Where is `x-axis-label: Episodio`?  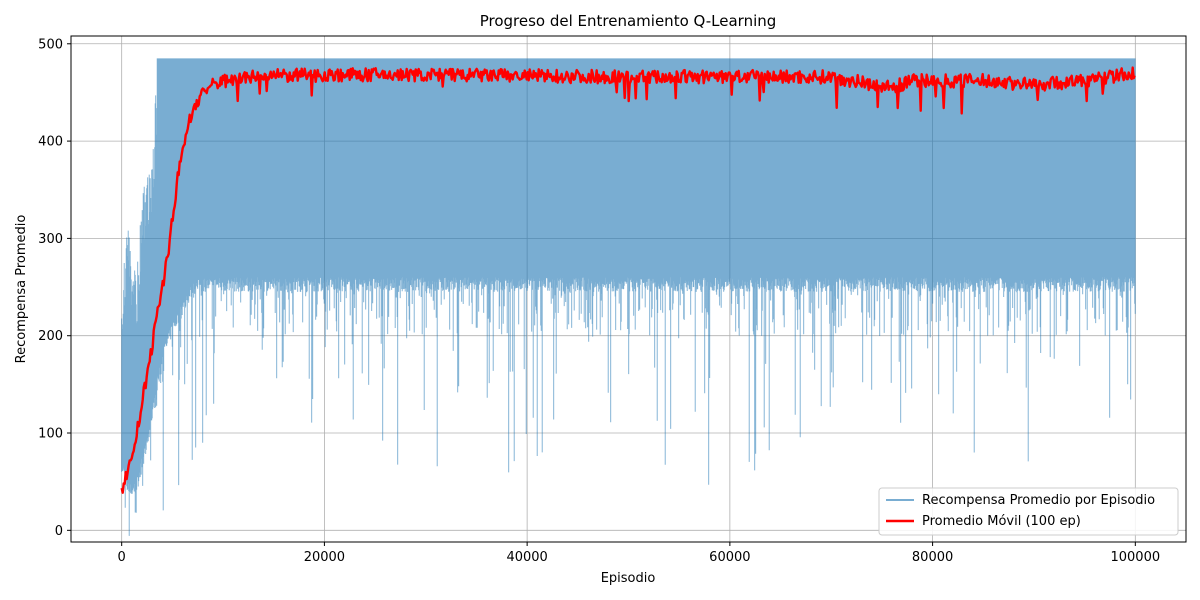
x-axis-label: Episodio is located at coordinates (628, 578).